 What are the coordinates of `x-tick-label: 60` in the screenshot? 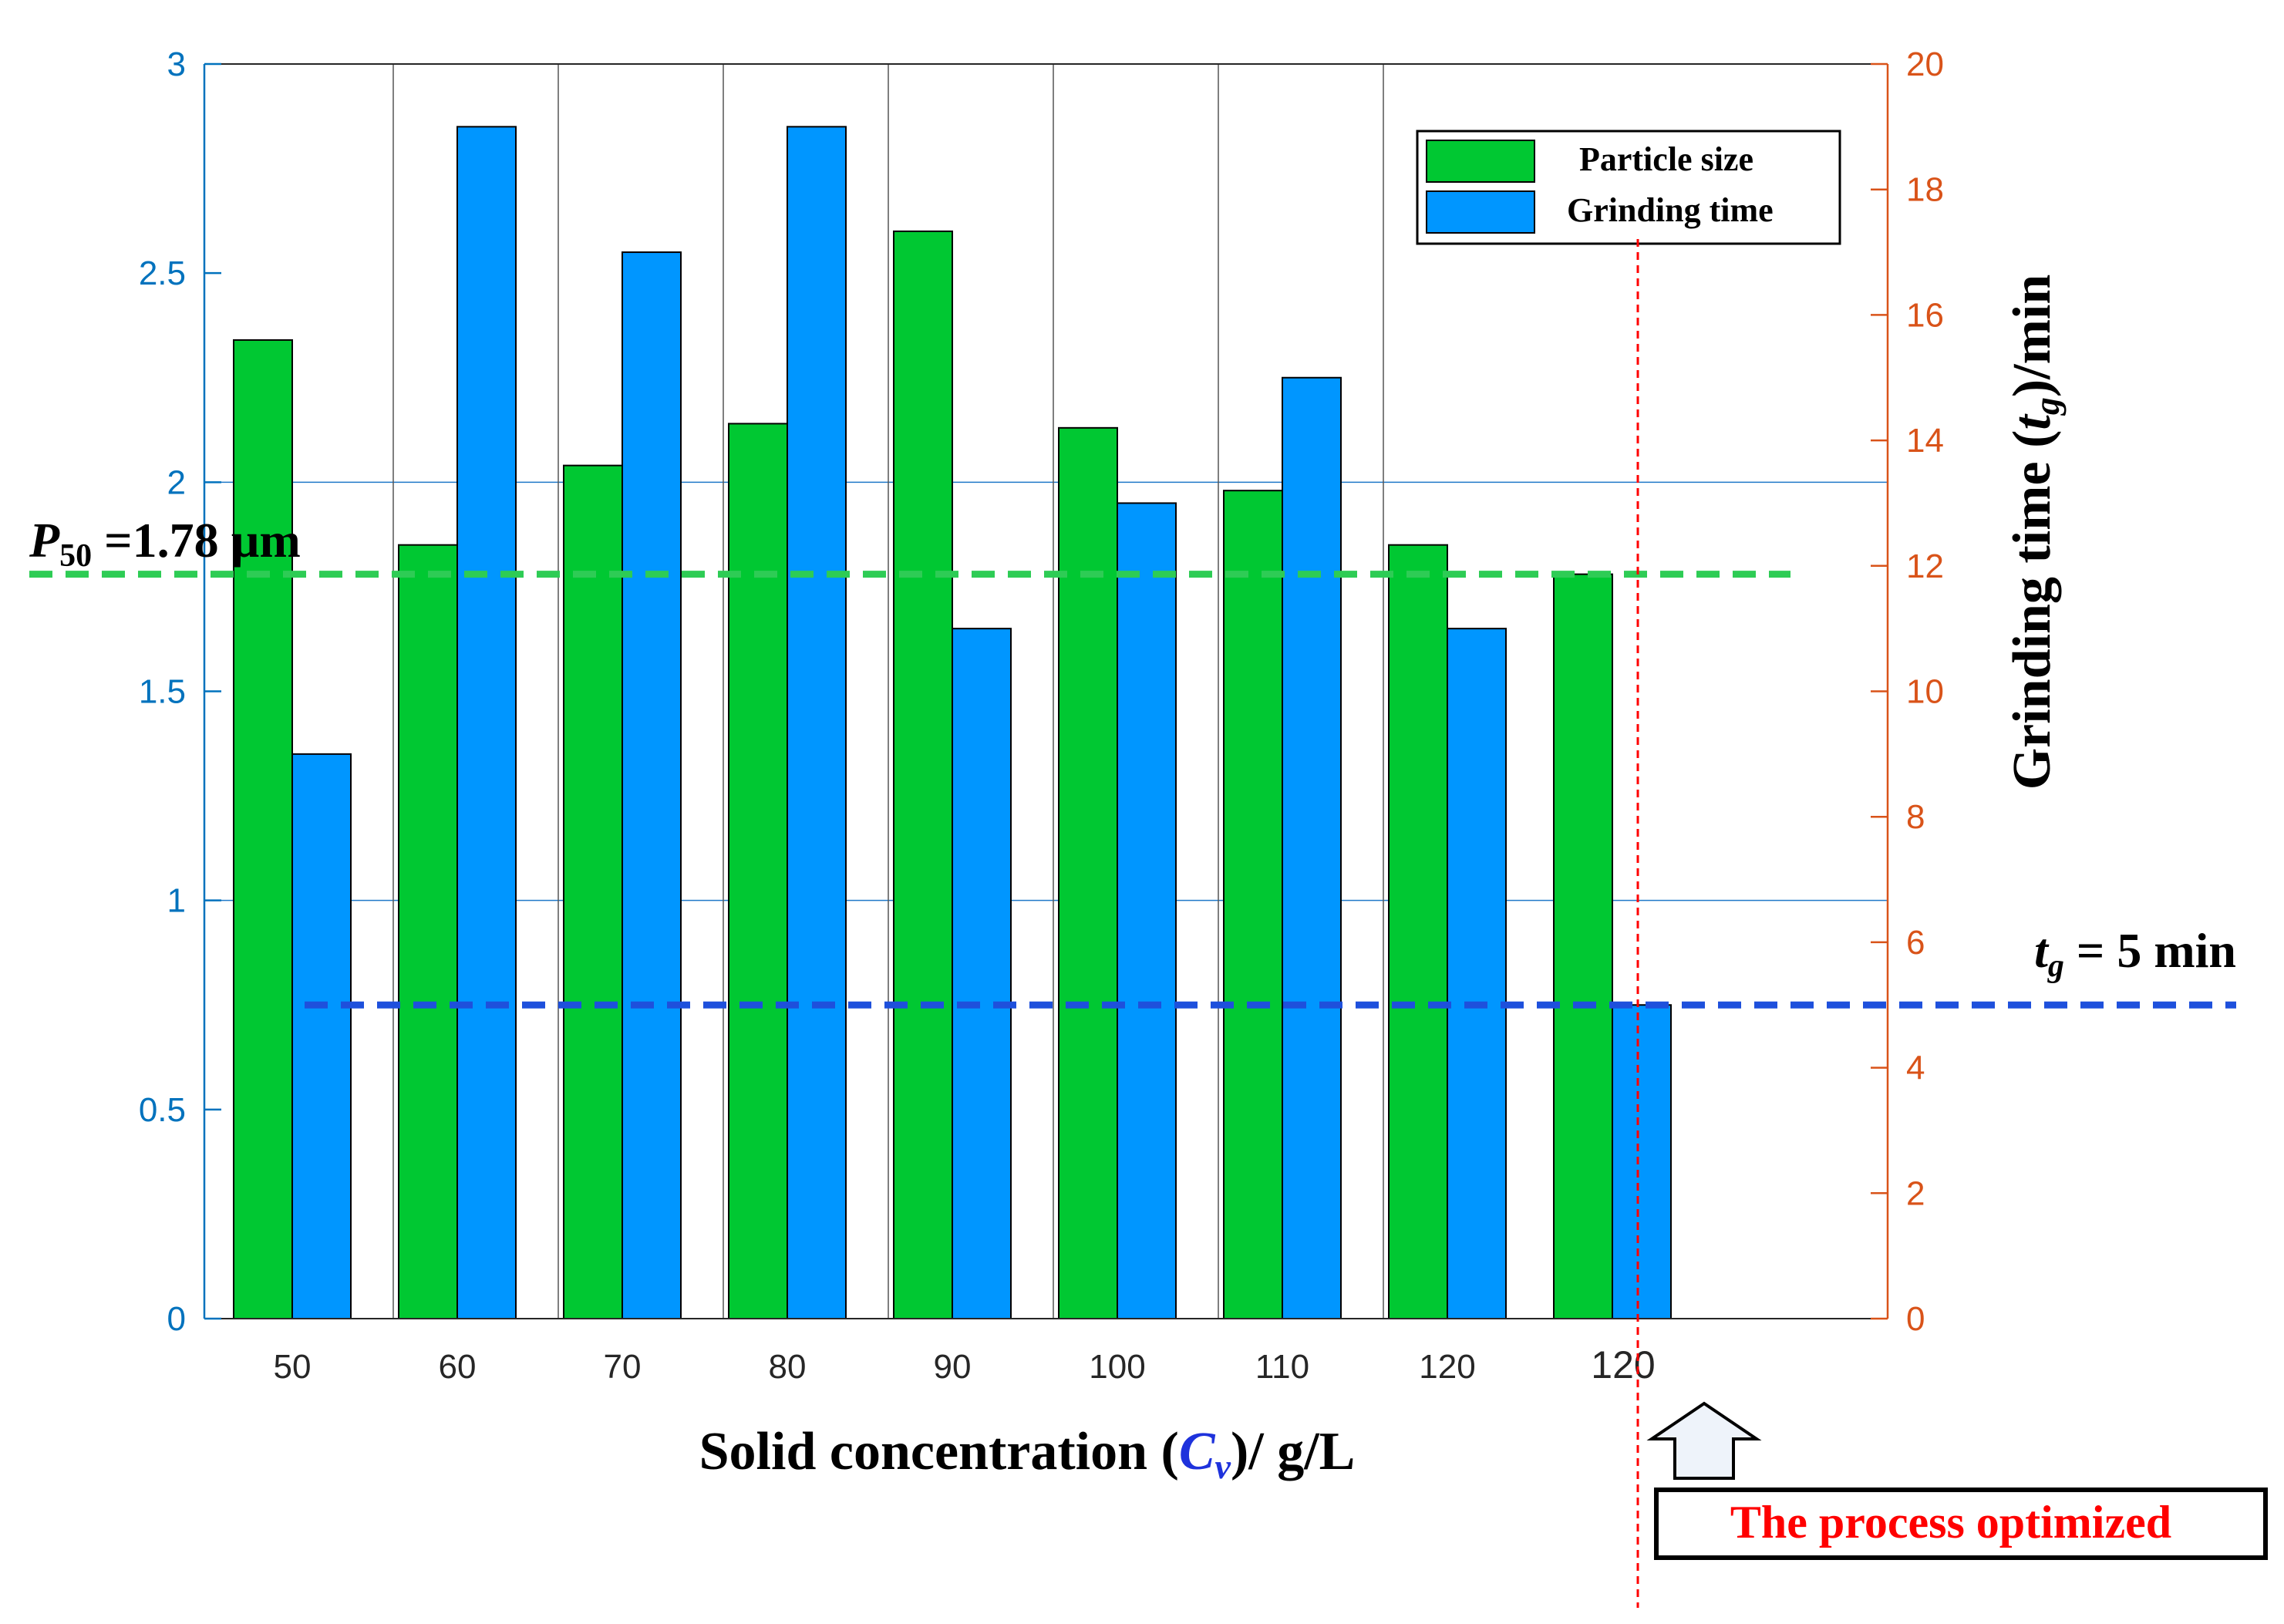 It's located at (458, 1367).